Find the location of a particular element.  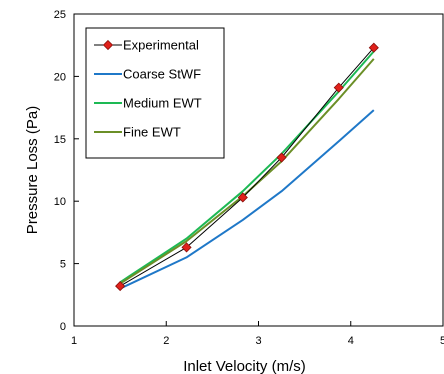

legend-box is located at coordinates (155, 93).